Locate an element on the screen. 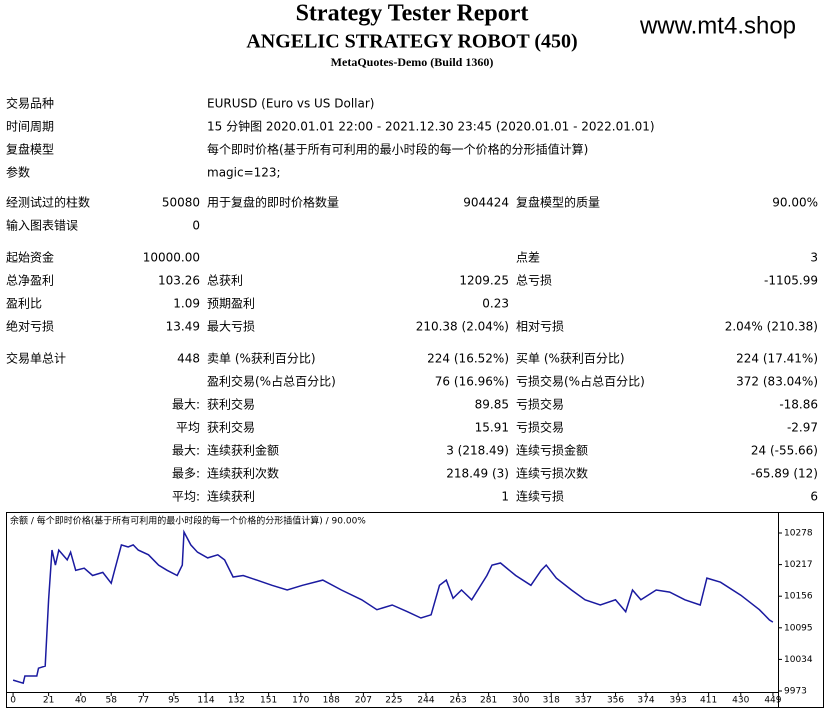  field-value: 1 is located at coordinates (505, 497).